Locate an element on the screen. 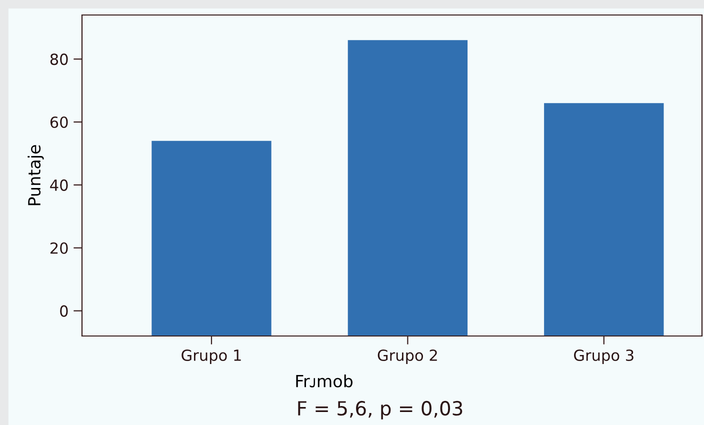  y-tick-label: 60 is located at coordinates (59, 122).